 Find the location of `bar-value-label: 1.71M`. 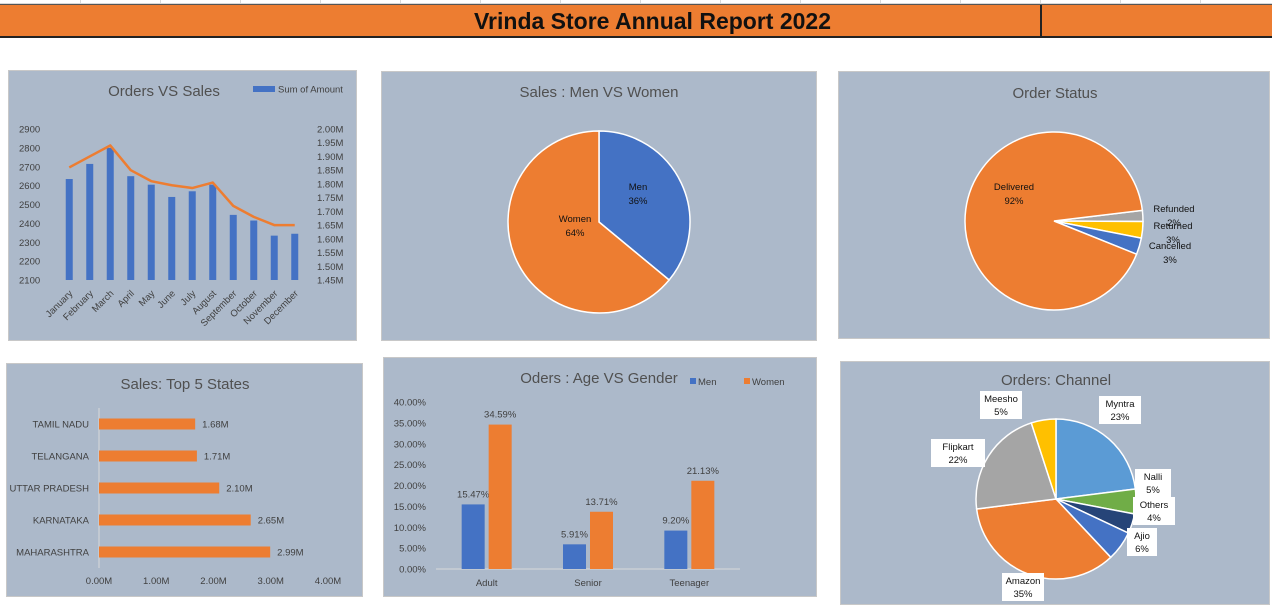

bar-value-label: 1.71M is located at coordinates (217, 457).